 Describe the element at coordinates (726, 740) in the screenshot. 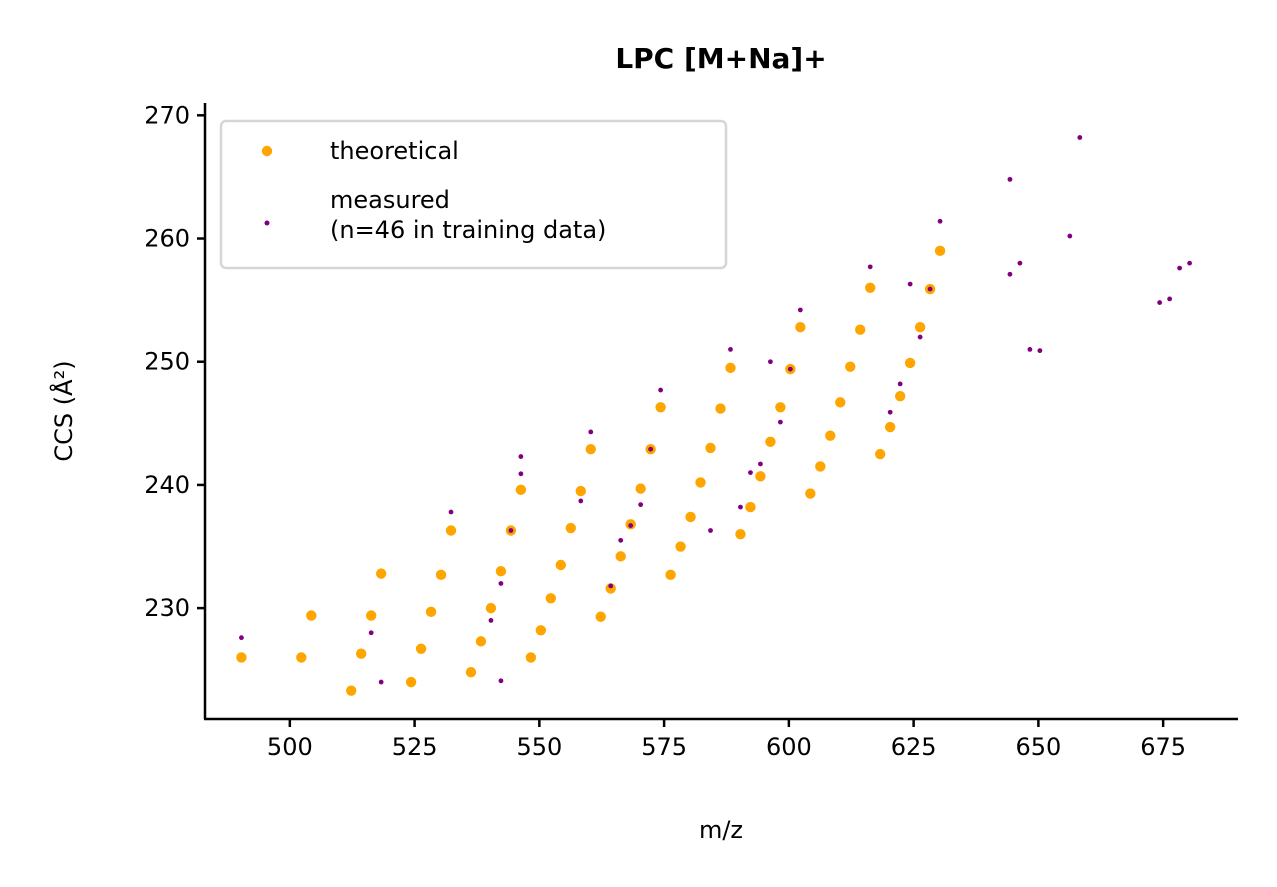

I see `x-axis-ticks: 500 525 550 575 600 625 650 675` at that location.